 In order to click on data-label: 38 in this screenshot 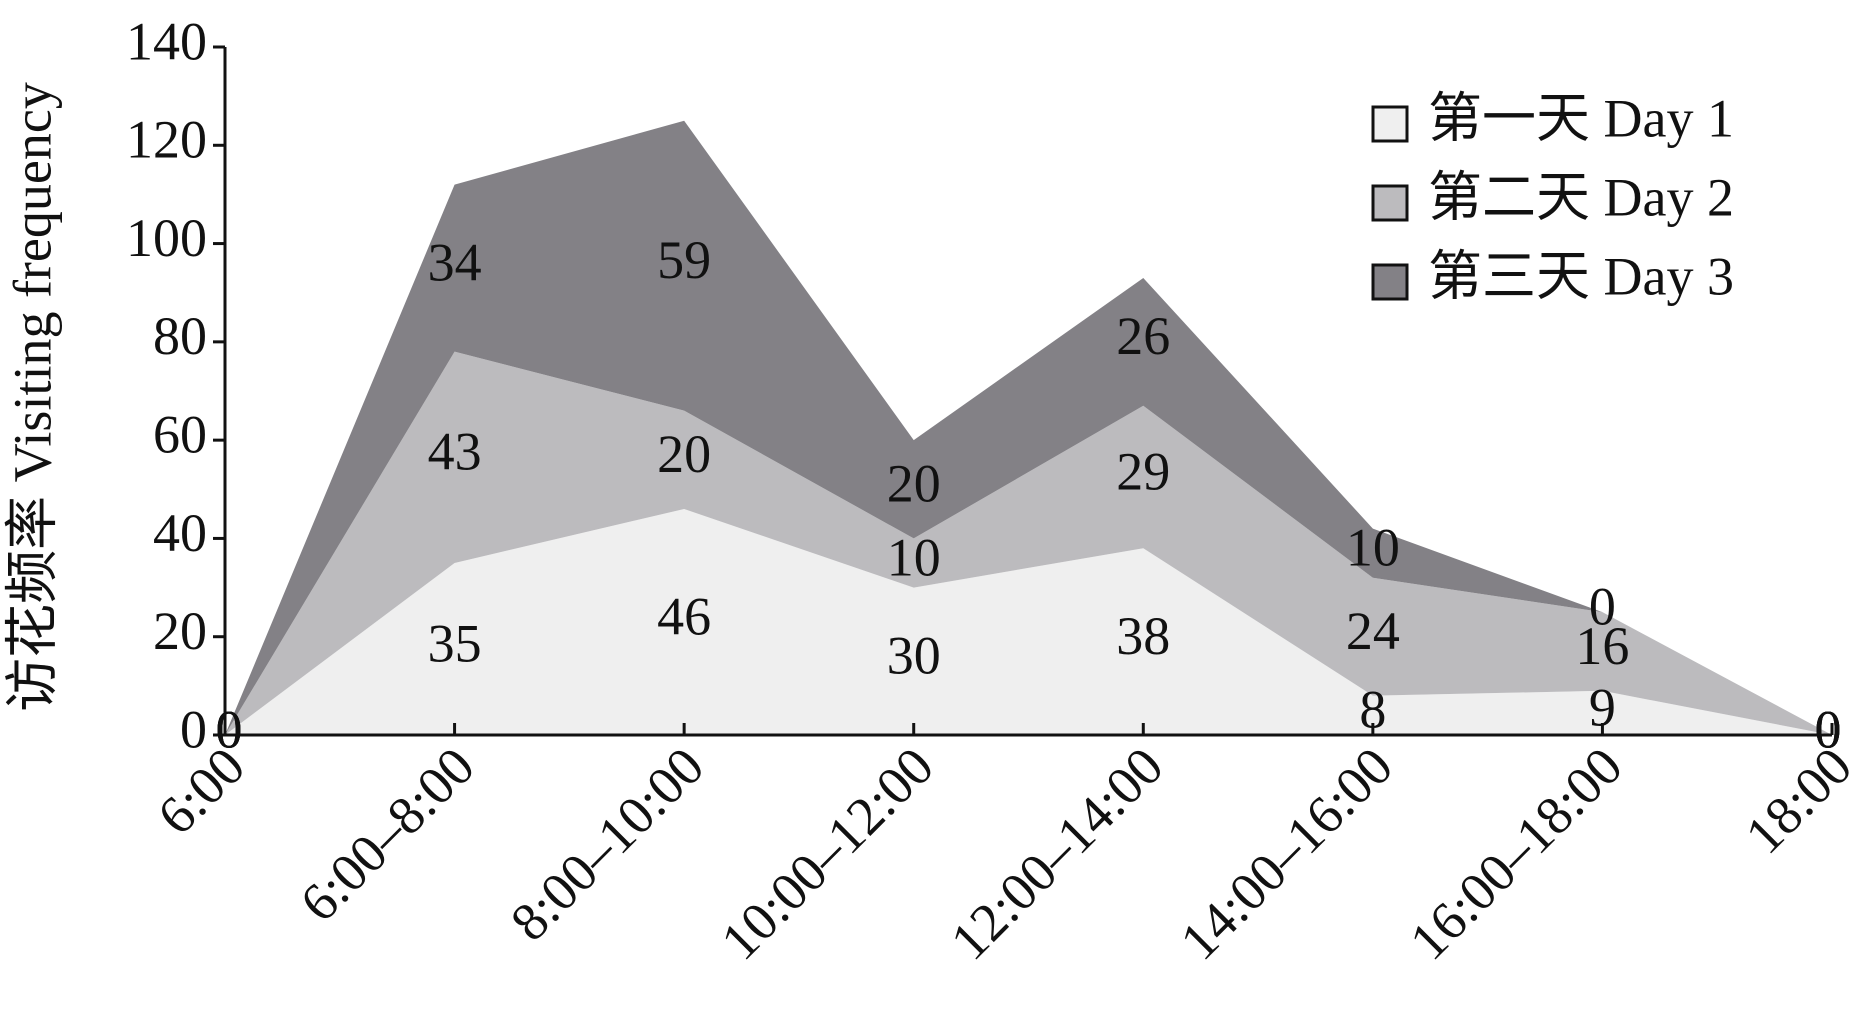, I will do `click(1143, 636)`.